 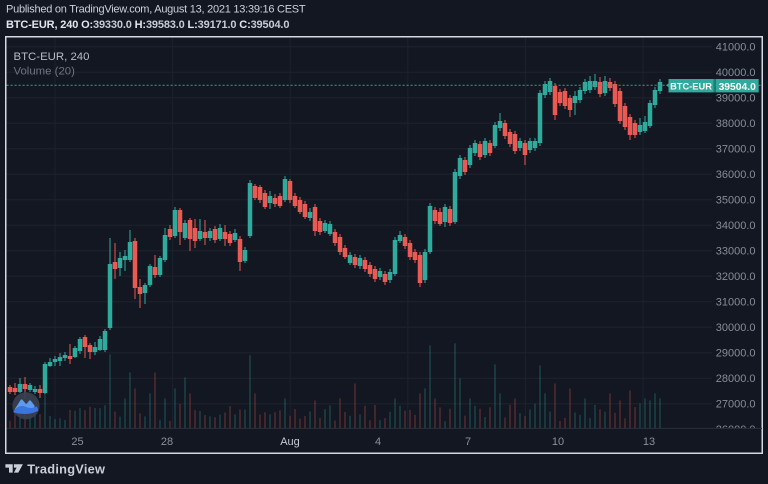 I want to click on svg-text: 26000.0, so click(x=736, y=430).